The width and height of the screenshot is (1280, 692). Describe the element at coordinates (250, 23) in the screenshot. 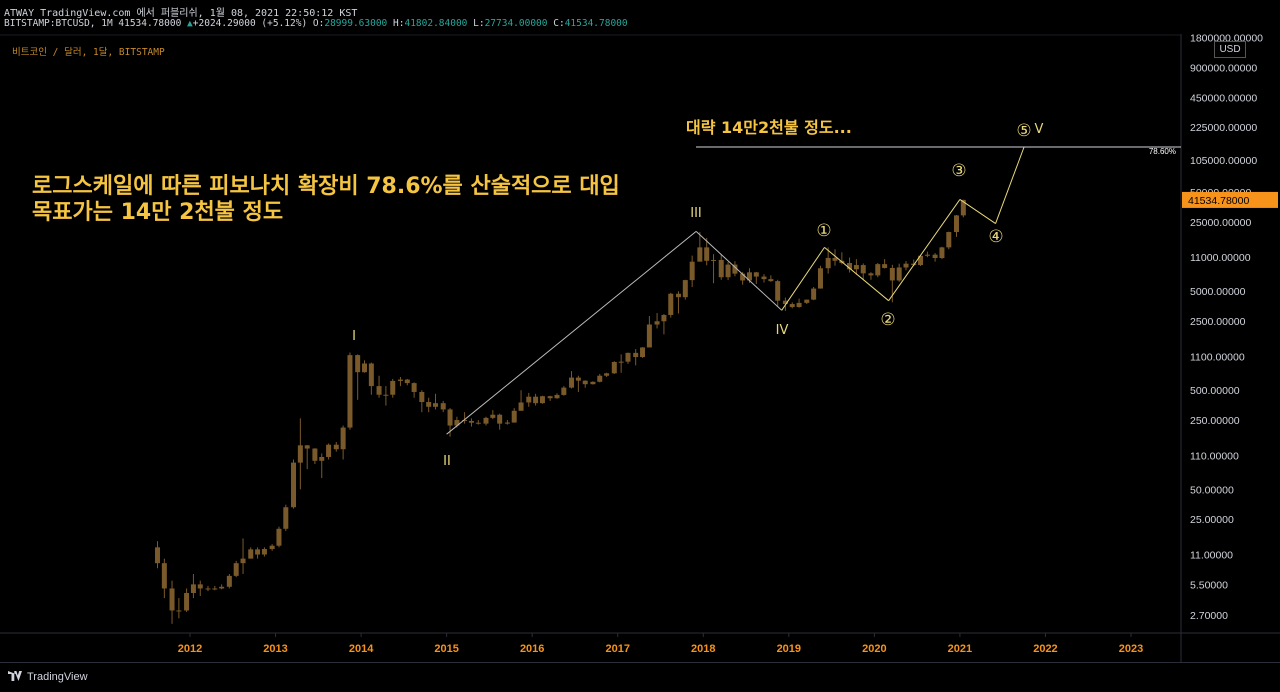

I see `price-change: +2024.29000 (+5.12%)` at that location.